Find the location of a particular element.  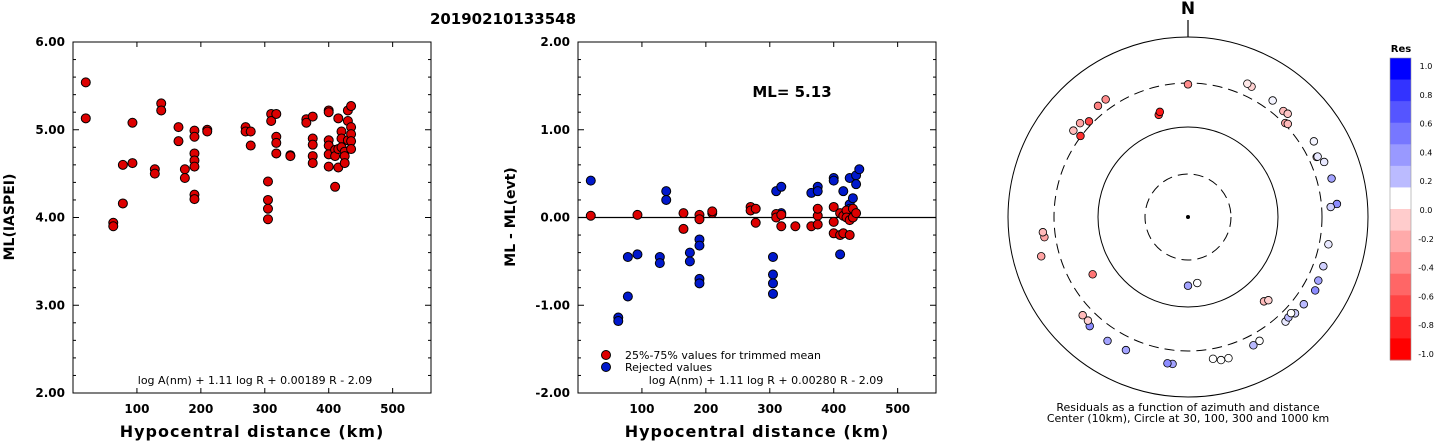

colorbar-label: 0.0 is located at coordinates (1426, 210).